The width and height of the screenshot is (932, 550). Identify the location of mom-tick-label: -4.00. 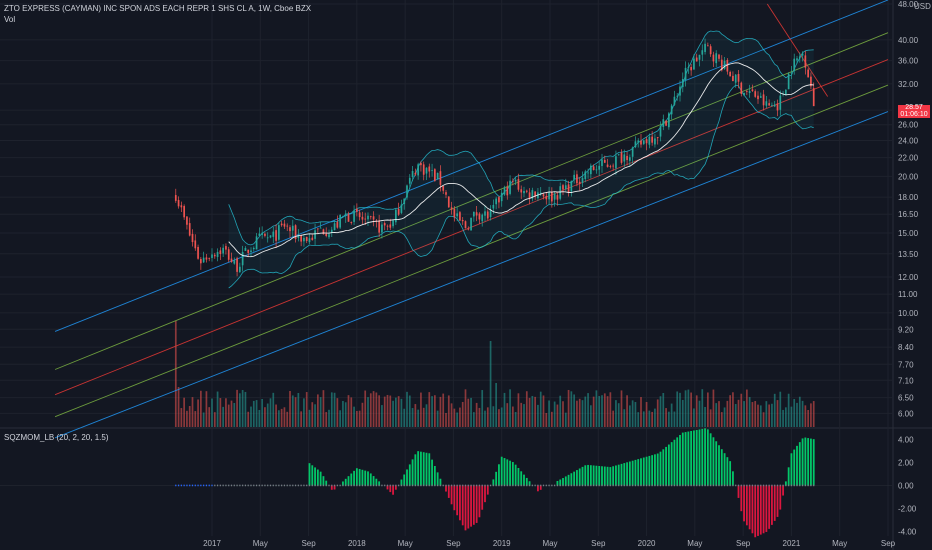
(907, 531).